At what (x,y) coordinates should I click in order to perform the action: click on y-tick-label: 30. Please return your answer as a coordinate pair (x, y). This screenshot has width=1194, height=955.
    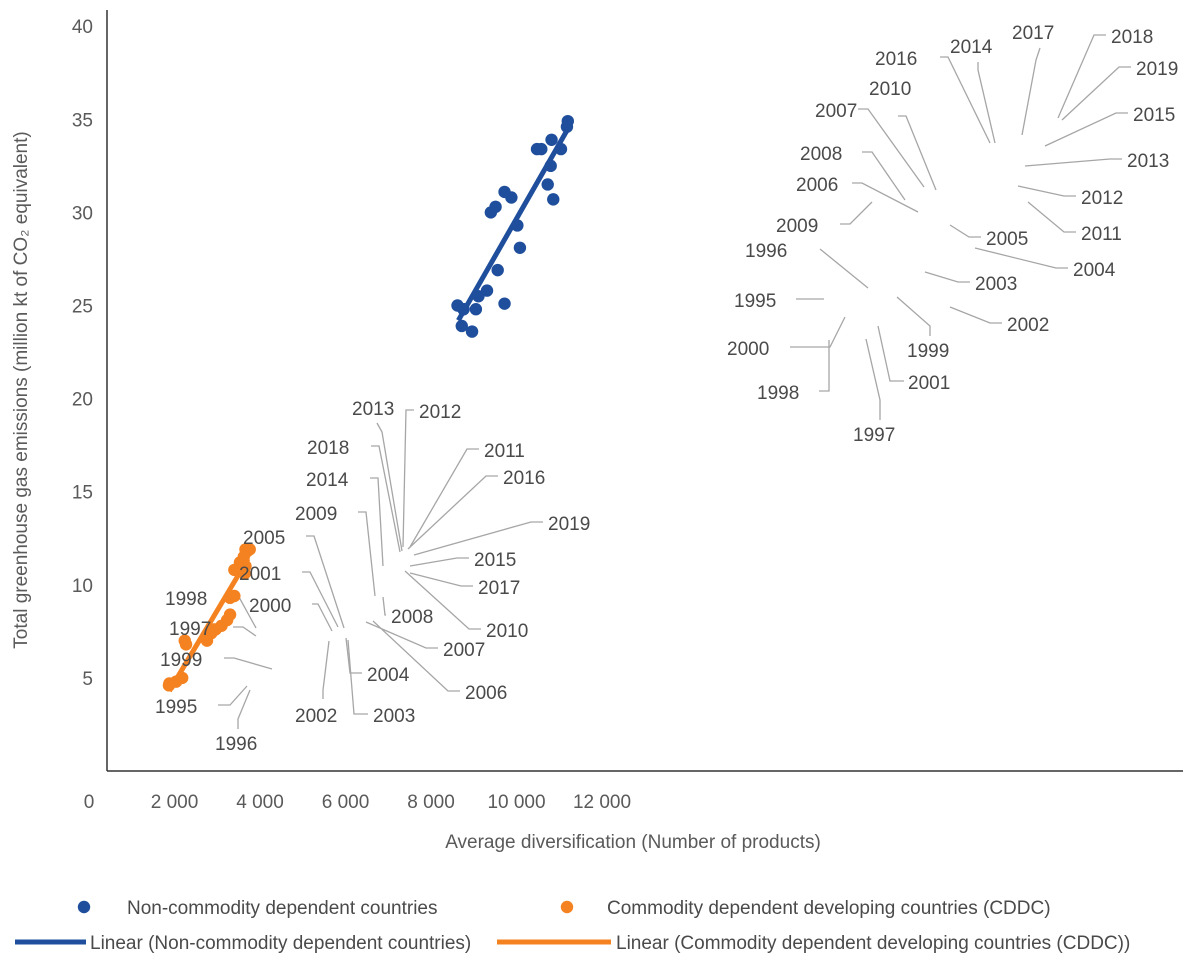
    Looking at the image, I should click on (82, 213).